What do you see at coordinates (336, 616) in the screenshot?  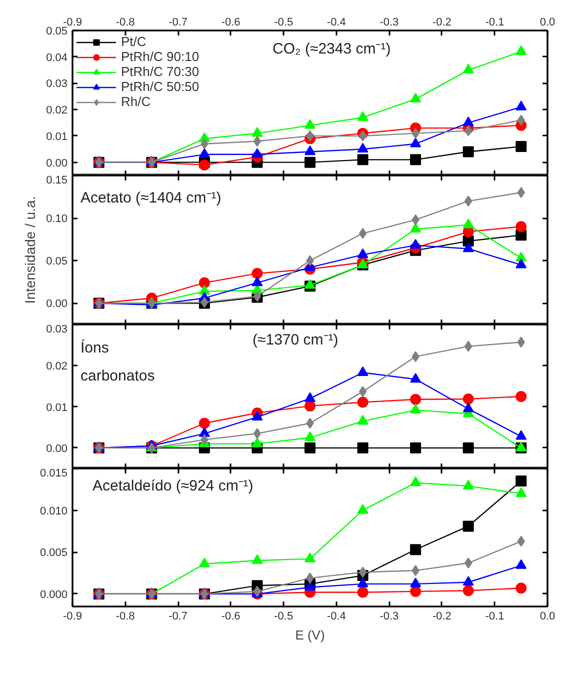 I see `x-tick-label: -0.4` at bounding box center [336, 616].